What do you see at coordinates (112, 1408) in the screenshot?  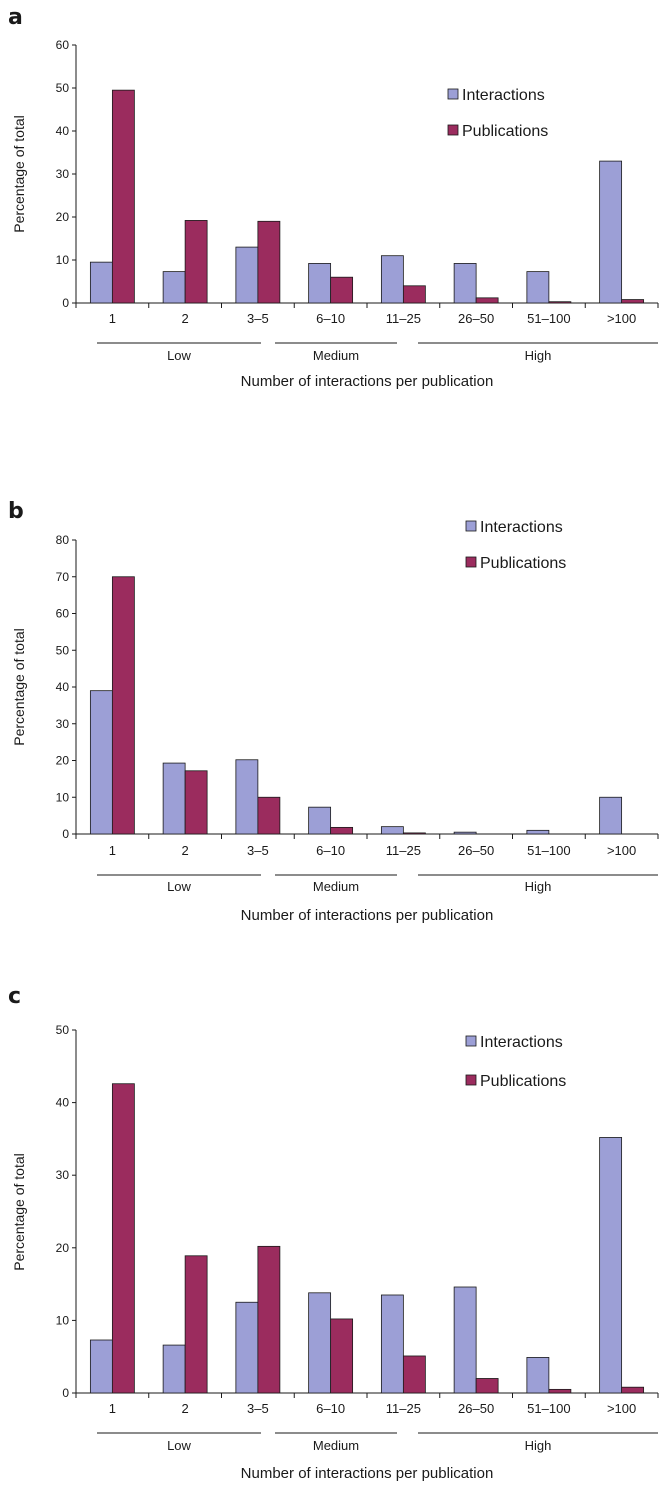 I see `x-category-label: 1` at bounding box center [112, 1408].